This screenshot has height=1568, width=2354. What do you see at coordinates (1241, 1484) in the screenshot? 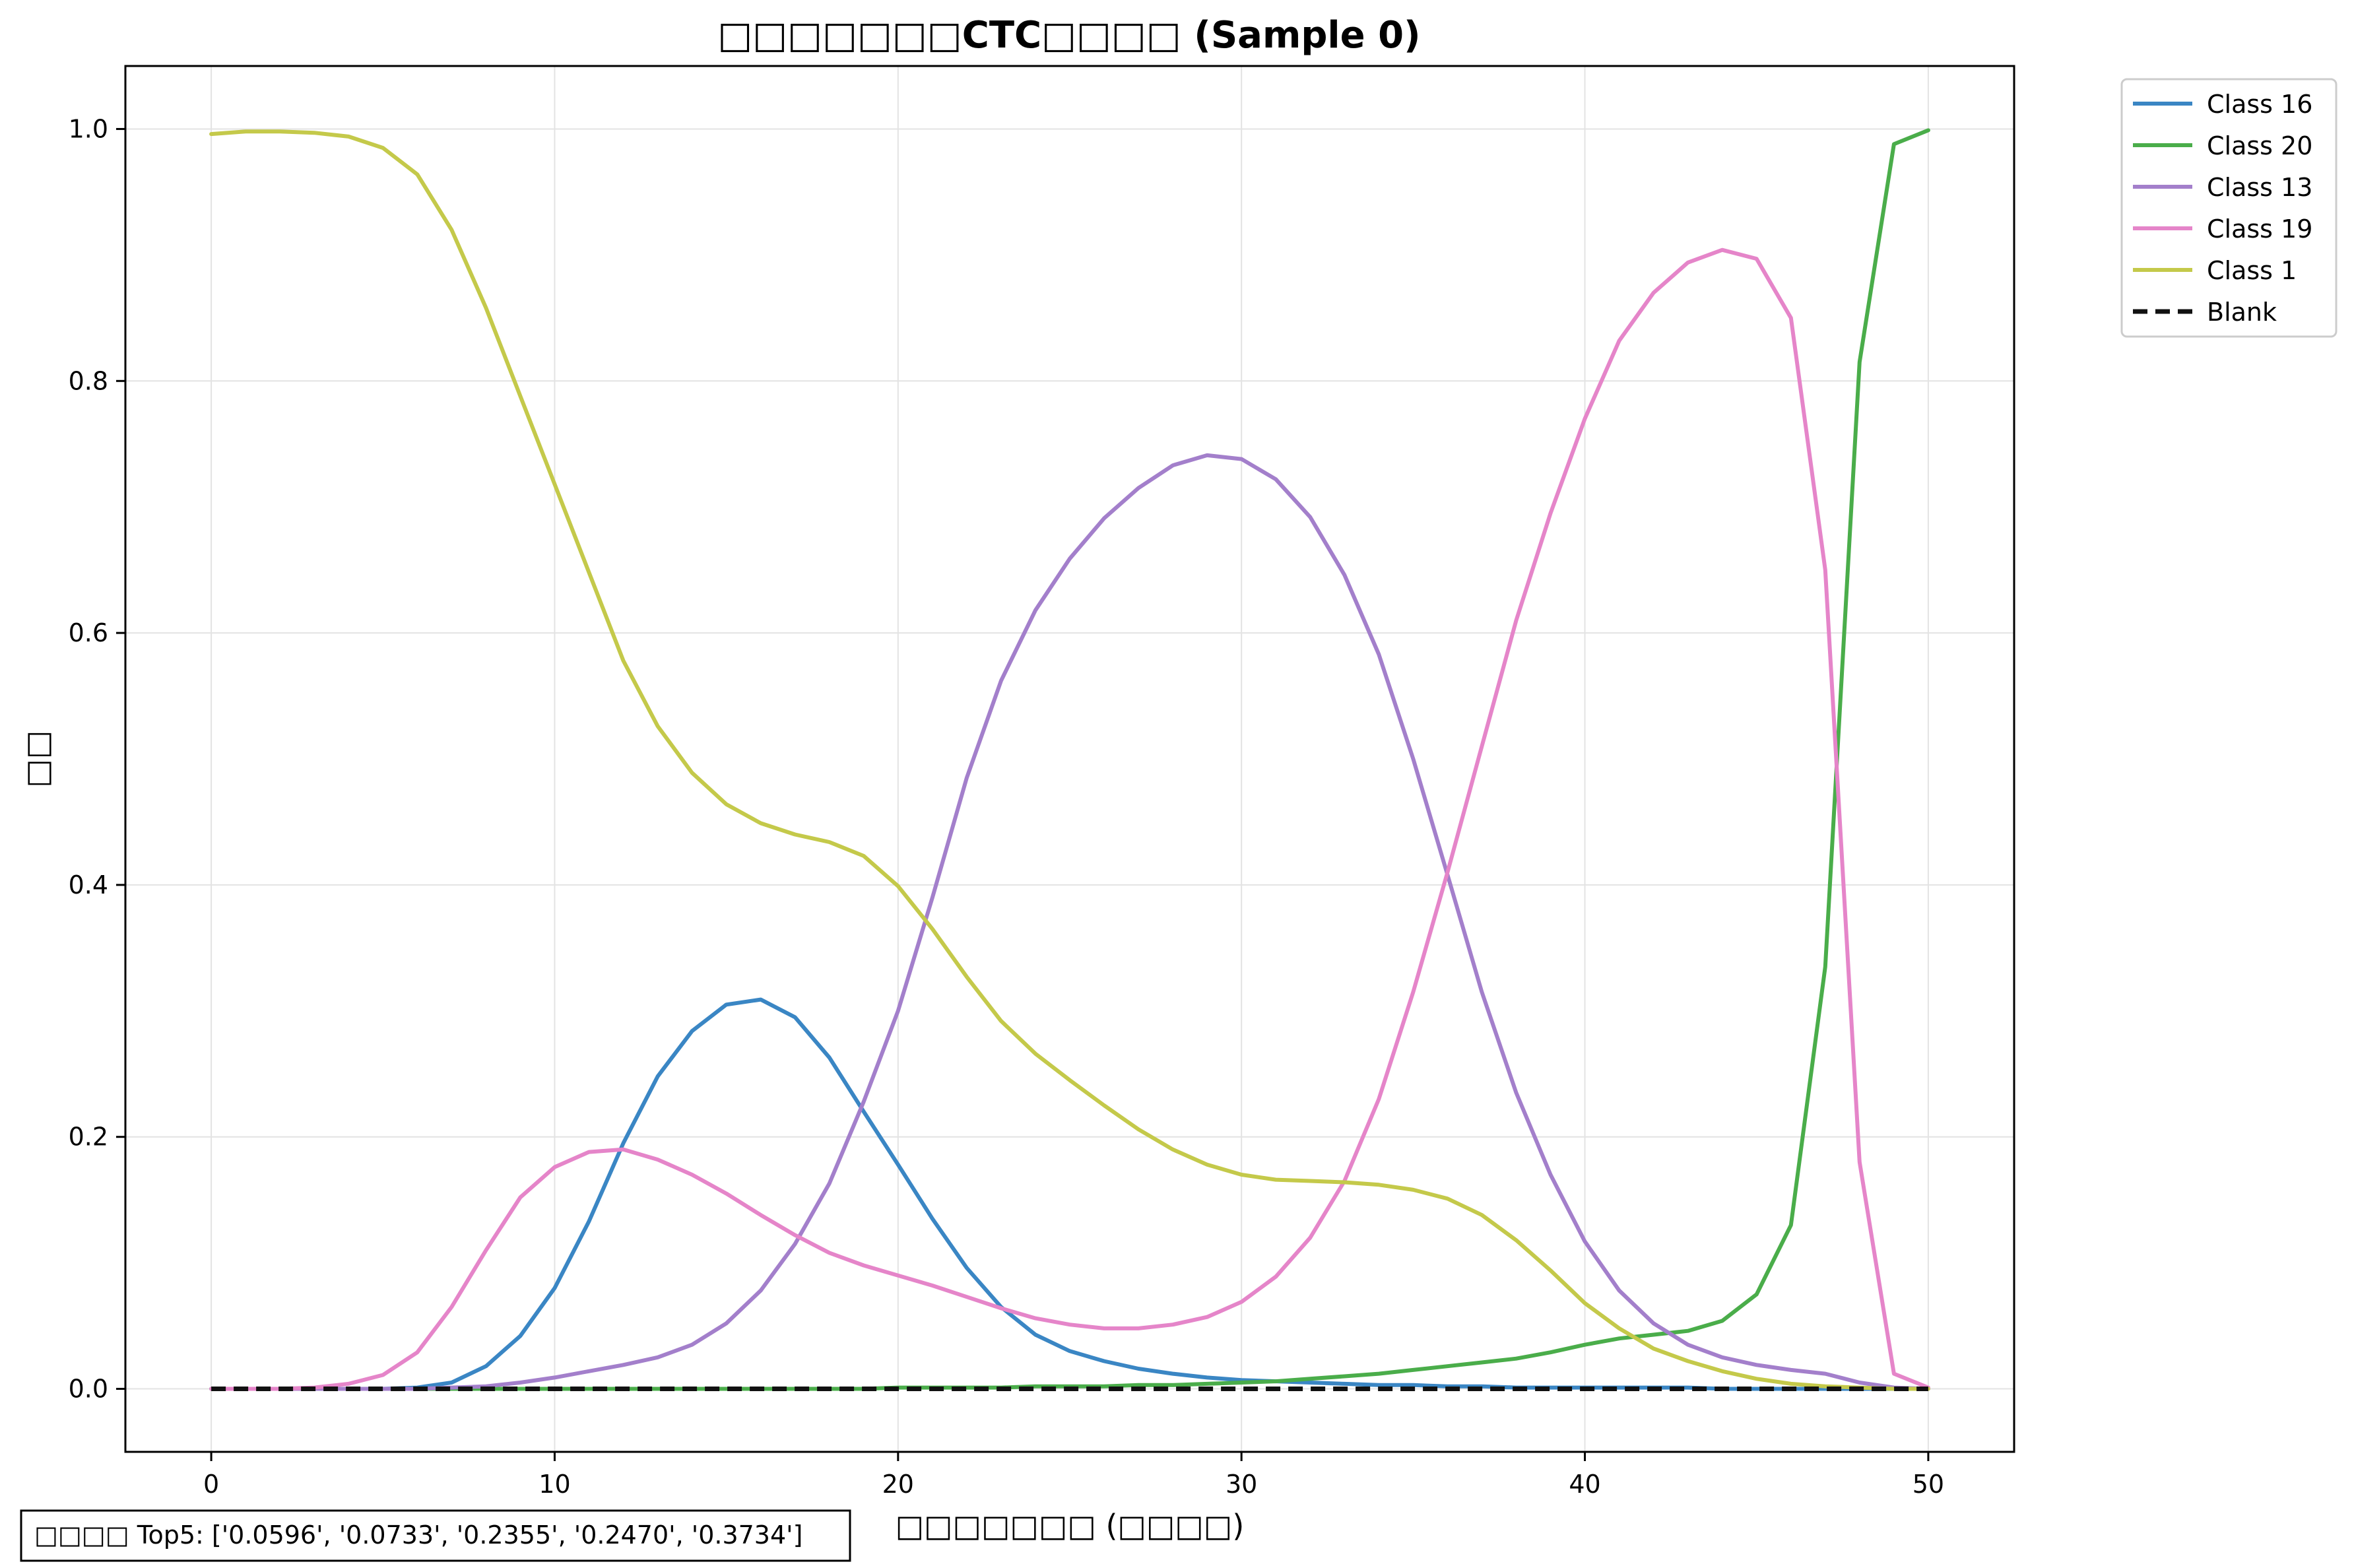
I see `x-tick-label-3: 30` at bounding box center [1241, 1484].